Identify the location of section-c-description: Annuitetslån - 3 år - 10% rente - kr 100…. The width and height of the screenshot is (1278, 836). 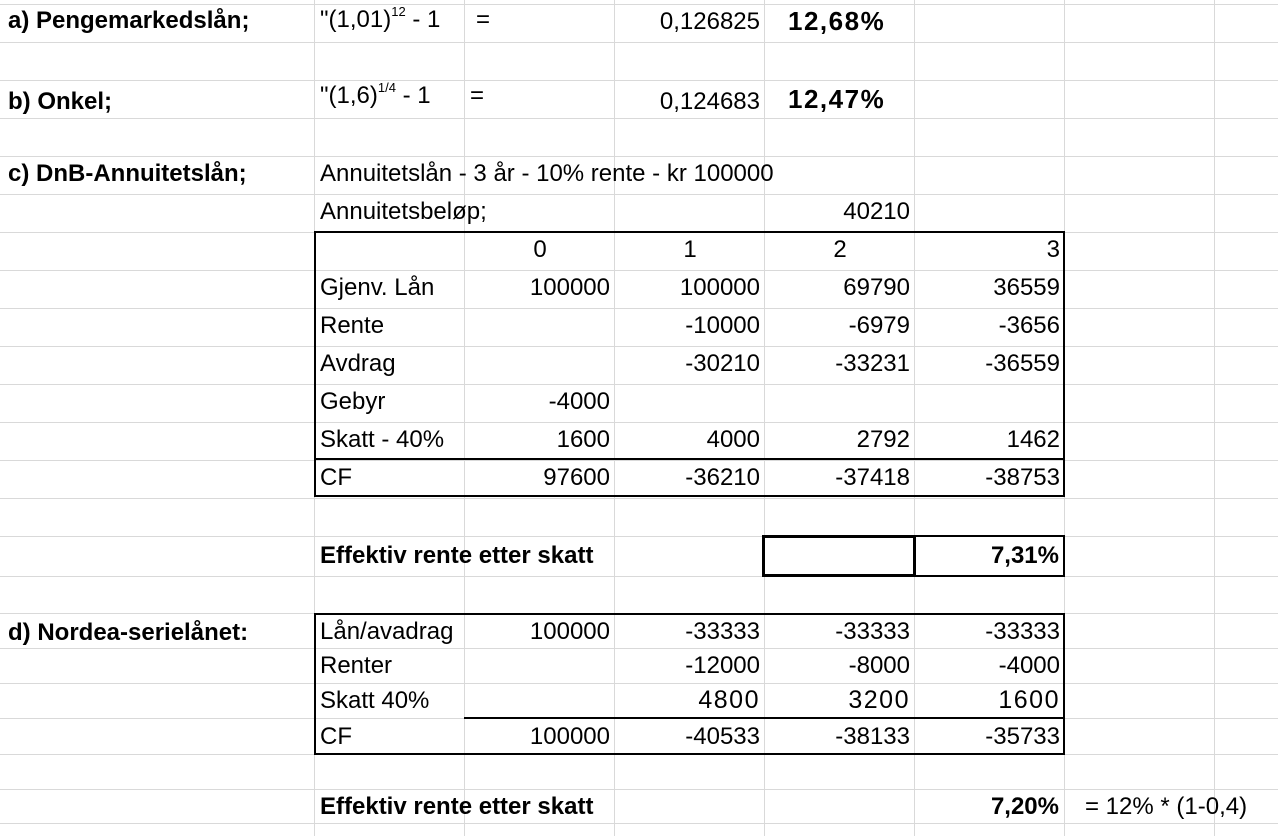
(547, 173).